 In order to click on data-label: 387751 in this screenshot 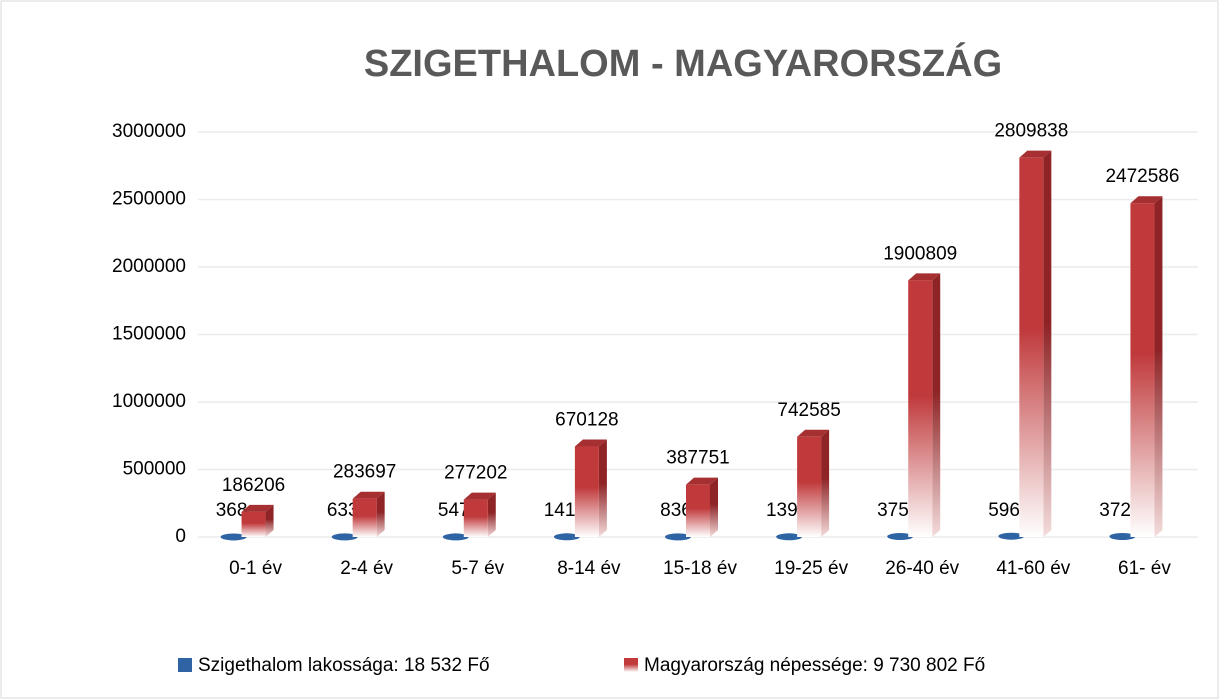, I will do `click(697, 458)`.